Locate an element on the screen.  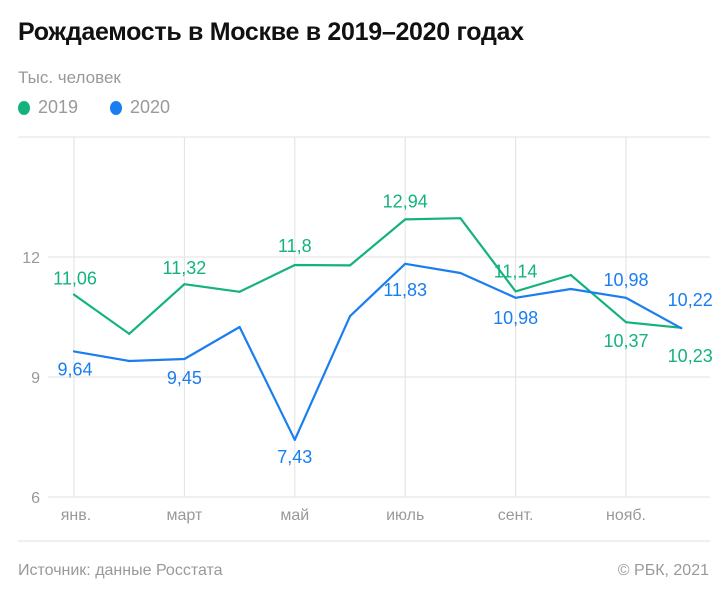
data-label-2019: 10,37 is located at coordinates (625, 341).